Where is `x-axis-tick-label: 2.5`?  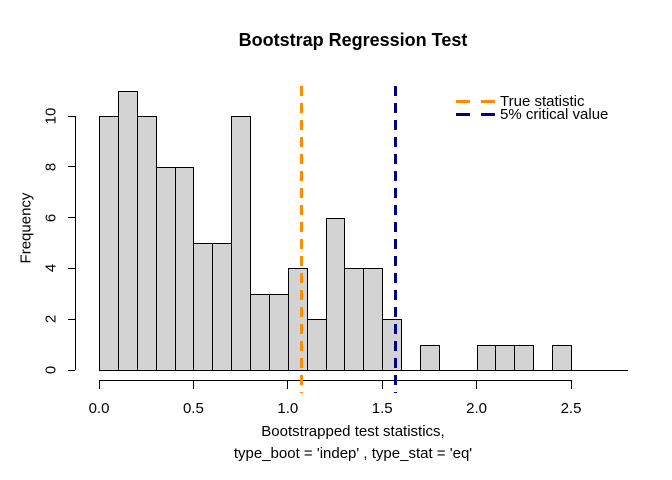 x-axis-tick-label: 2.5 is located at coordinates (571, 408).